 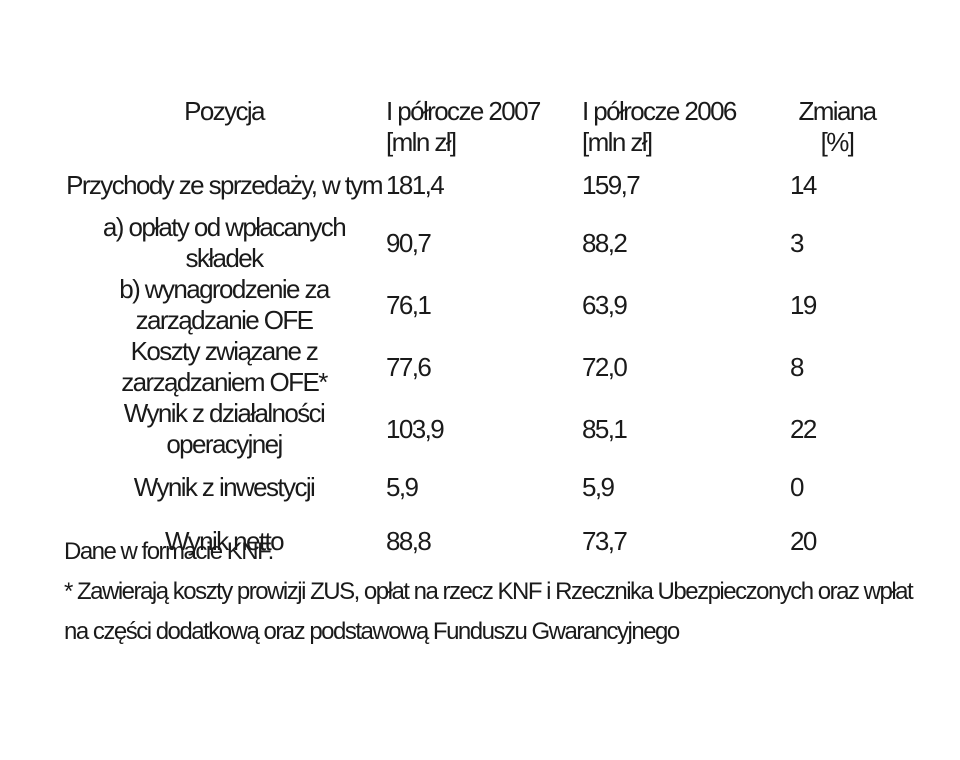 What do you see at coordinates (409, 304) in the screenshot?
I see `row-value-2007: 76,1` at bounding box center [409, 304].